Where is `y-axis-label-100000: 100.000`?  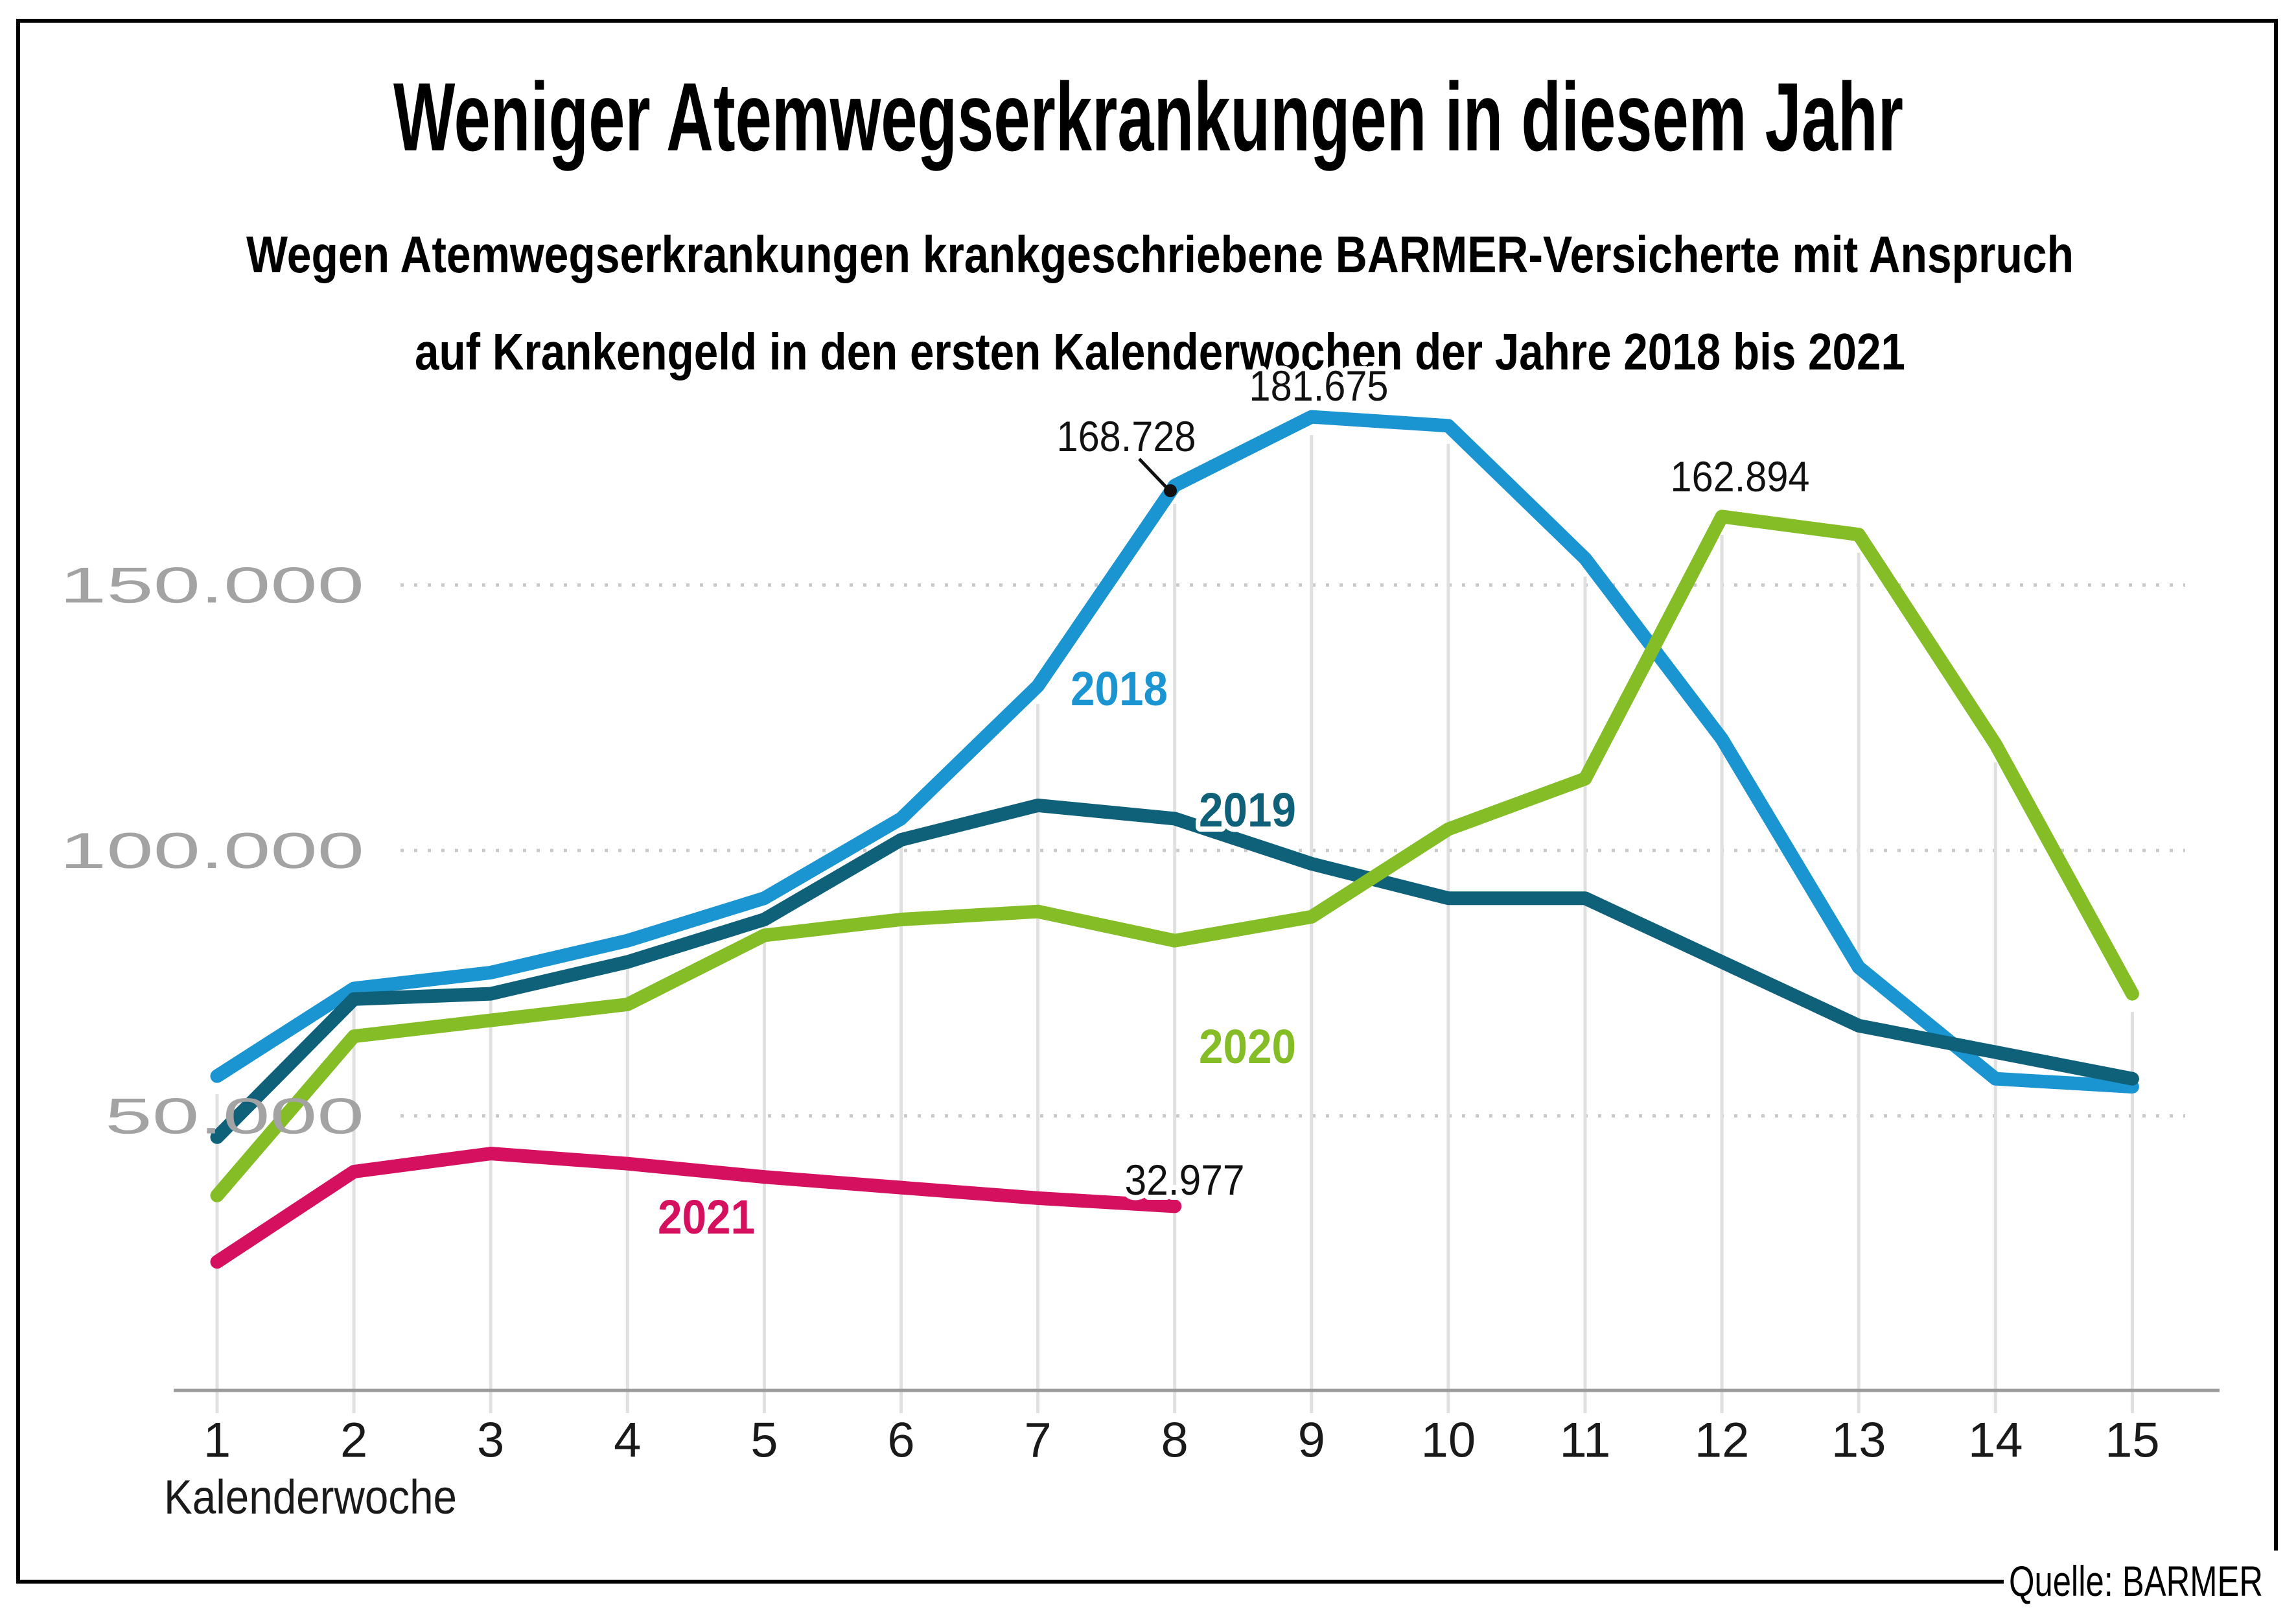 y-axis-label-100000: 100.000 is located at coordinates (212, 851).